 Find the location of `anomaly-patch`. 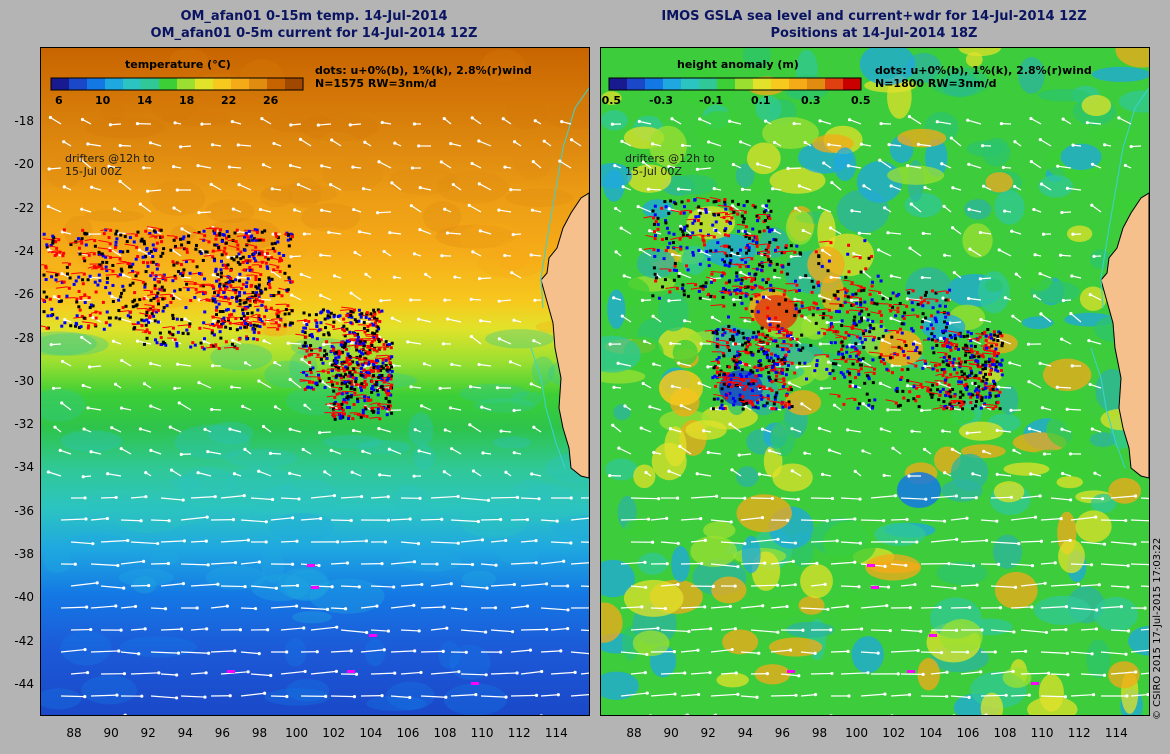

anomaly-patch is located at coordinates (1009, 400).